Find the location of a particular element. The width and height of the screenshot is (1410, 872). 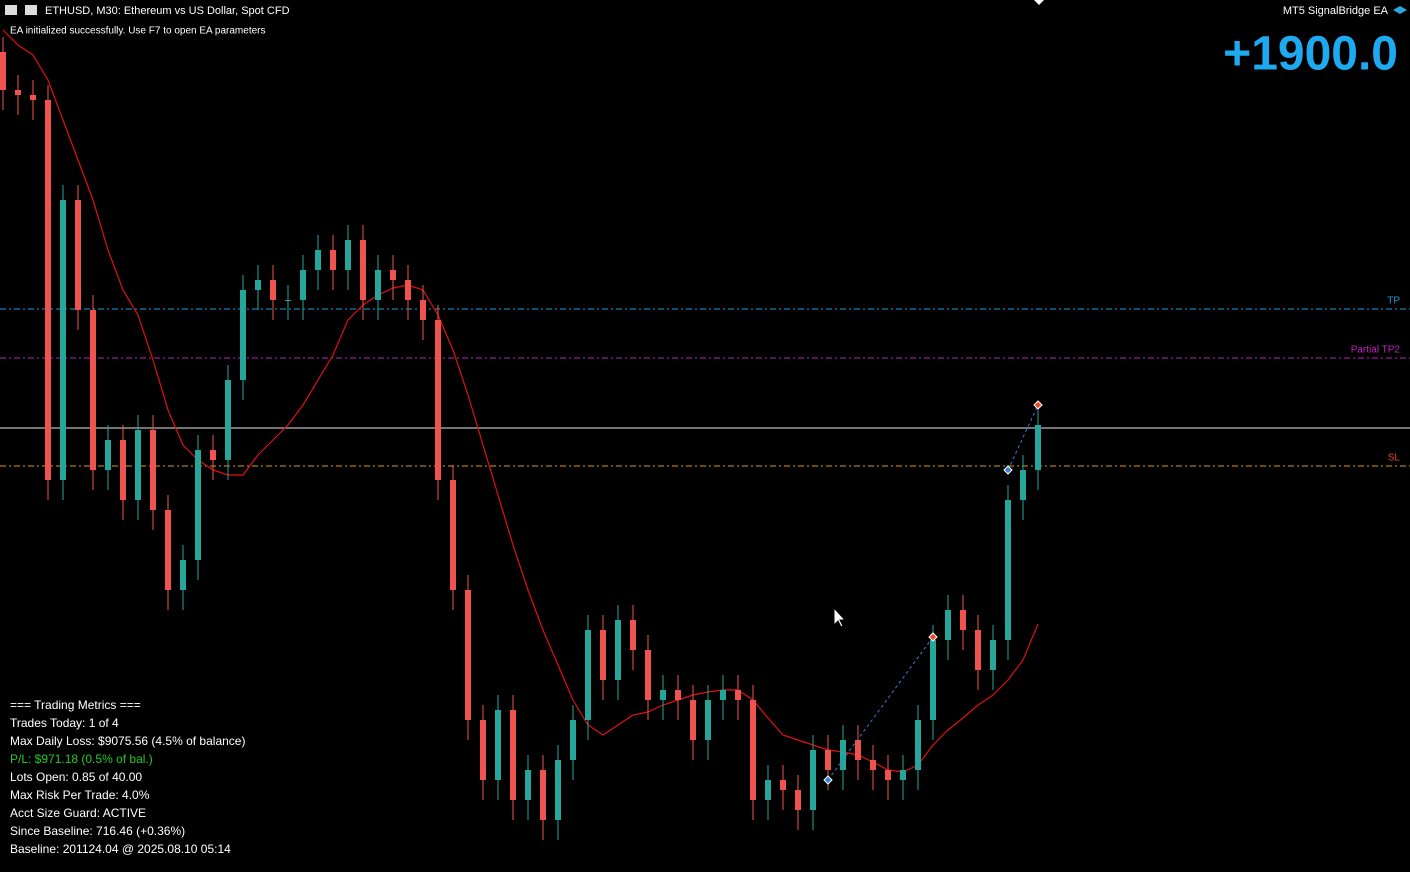

menu-icon is located at coordinates (11, 10).